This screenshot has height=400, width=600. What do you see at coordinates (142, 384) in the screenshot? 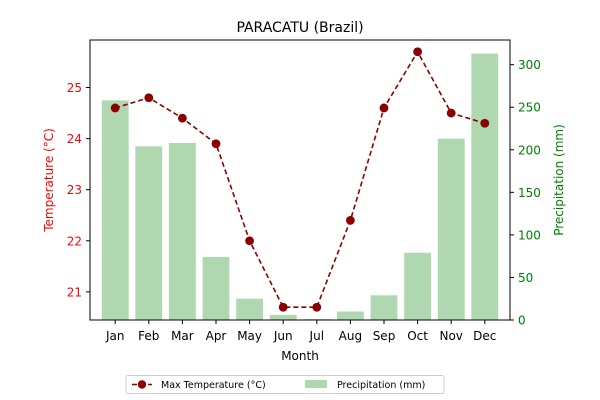
I see `legend-marker-swatch` at bounding box center [142, 384].